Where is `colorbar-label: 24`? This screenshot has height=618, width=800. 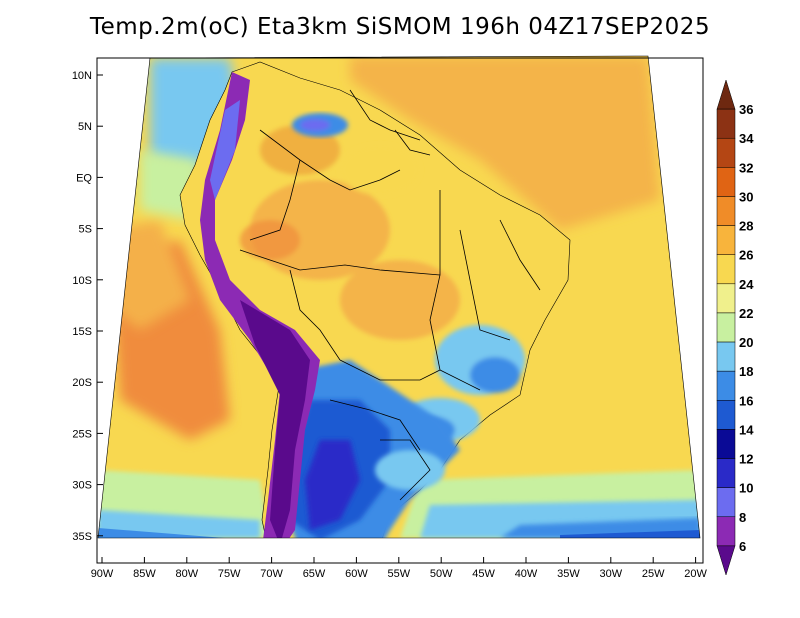 colorbar-label: 24 is located at coordinates (746, 284).